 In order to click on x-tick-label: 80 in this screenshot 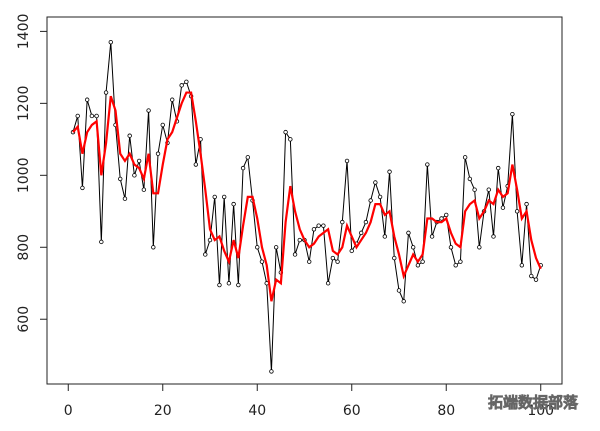, I will do `click(446, 411)`.